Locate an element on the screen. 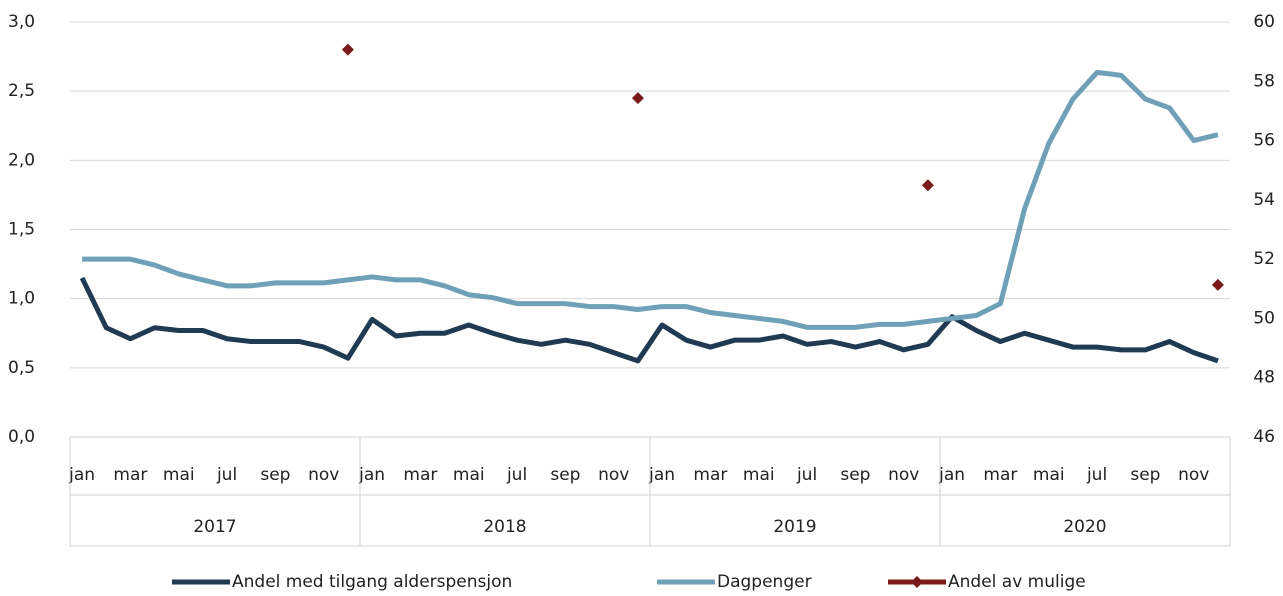 This screenshot has width=1283, height=596. y-tick-label: 3,0 is located at coordinates (21, 22).